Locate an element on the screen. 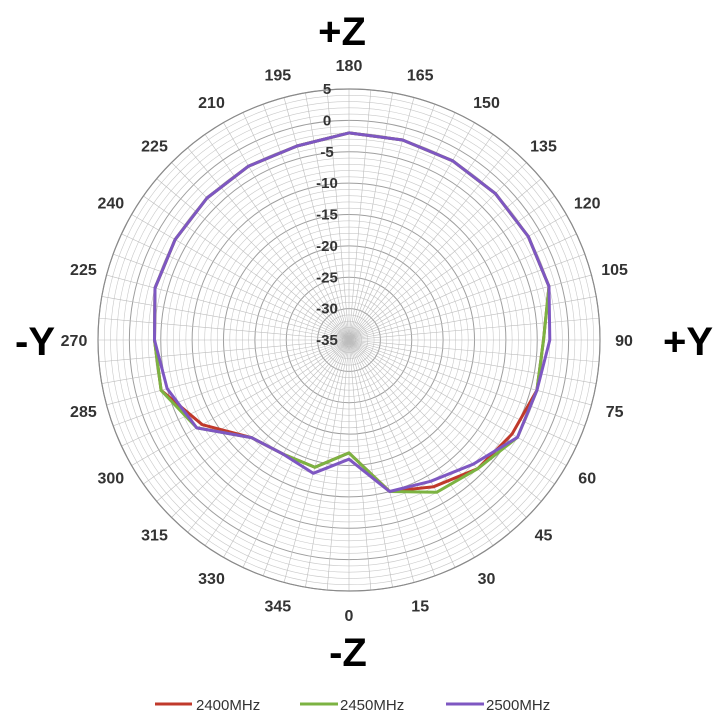  legend: 2400MHz 2450MHz 2500MHz is located at coordinates (352, 705).